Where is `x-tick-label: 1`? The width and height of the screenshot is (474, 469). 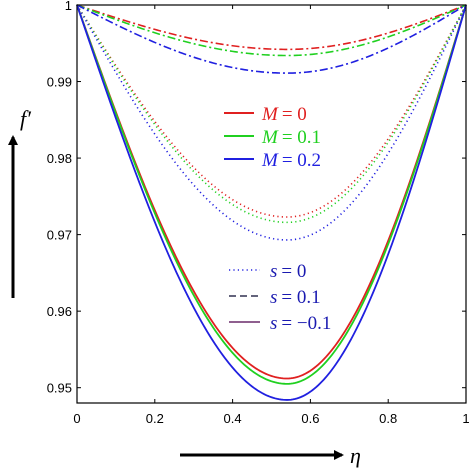
x-tick-label: 1 is located at coordinates (465, 418).